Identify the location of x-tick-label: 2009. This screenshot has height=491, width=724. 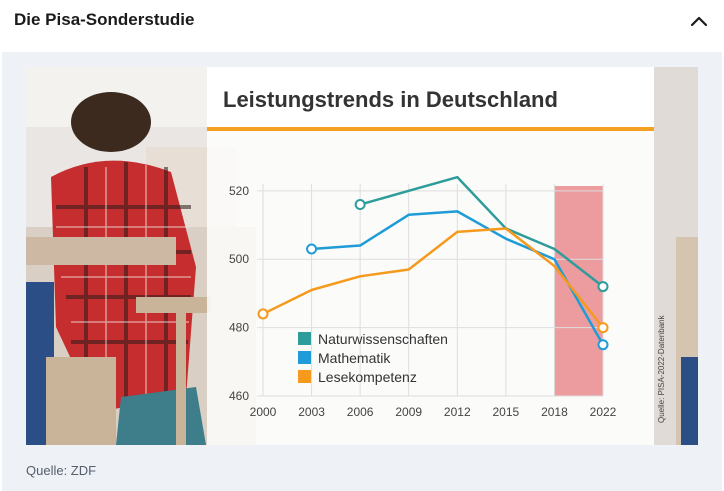
(408, 412).